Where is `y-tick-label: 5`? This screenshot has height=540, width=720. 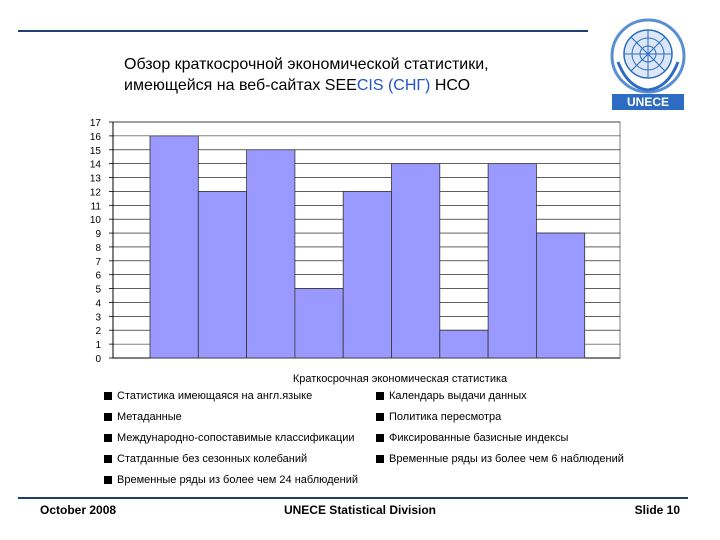
y-tick-label: 5 is located at coordinates (98, 290).